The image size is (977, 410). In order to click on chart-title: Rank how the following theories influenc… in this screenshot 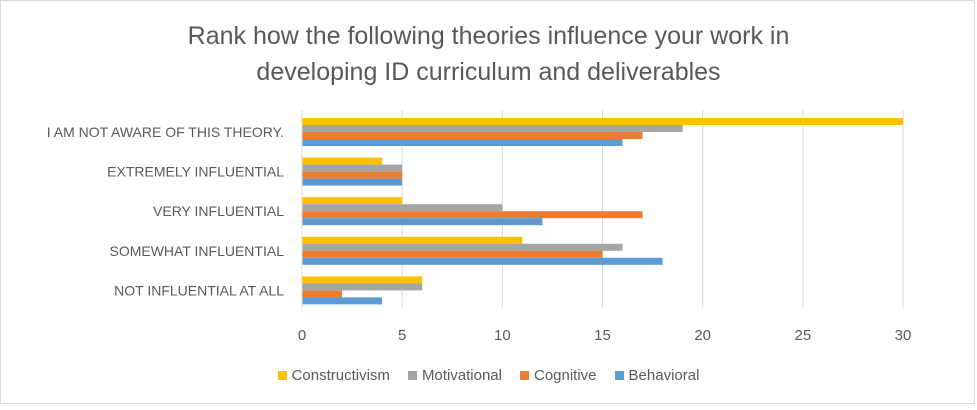, I will do `click(488, 54)`.